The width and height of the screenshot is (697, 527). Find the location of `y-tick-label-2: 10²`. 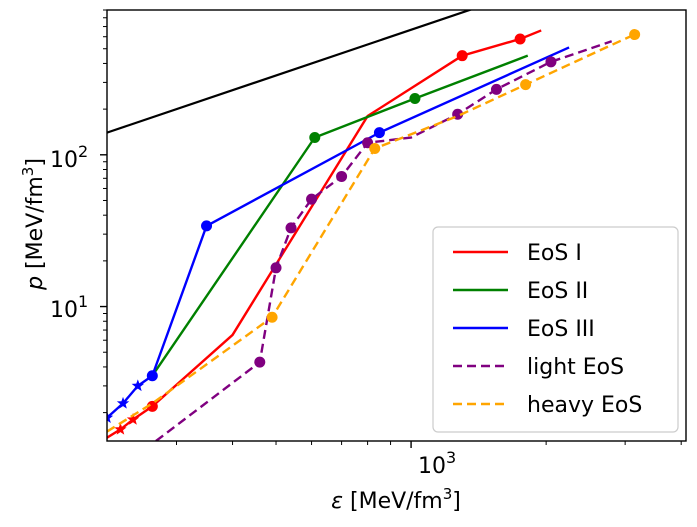

y-tick-label-2: 10² is located at coordinates (69, 157).